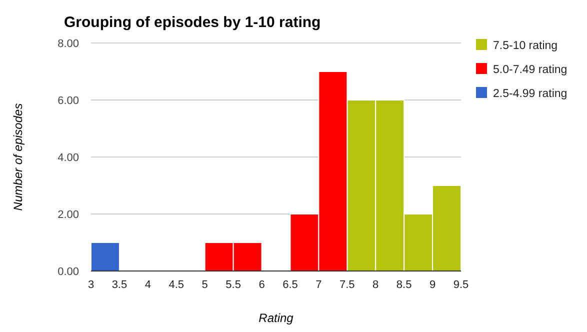 The height and width of the screenshot is (332, 587). What do you see at coordinates (261, 285) in the screenshot?
I see `x-tick-label: 6` at bounding box center [261, 285].